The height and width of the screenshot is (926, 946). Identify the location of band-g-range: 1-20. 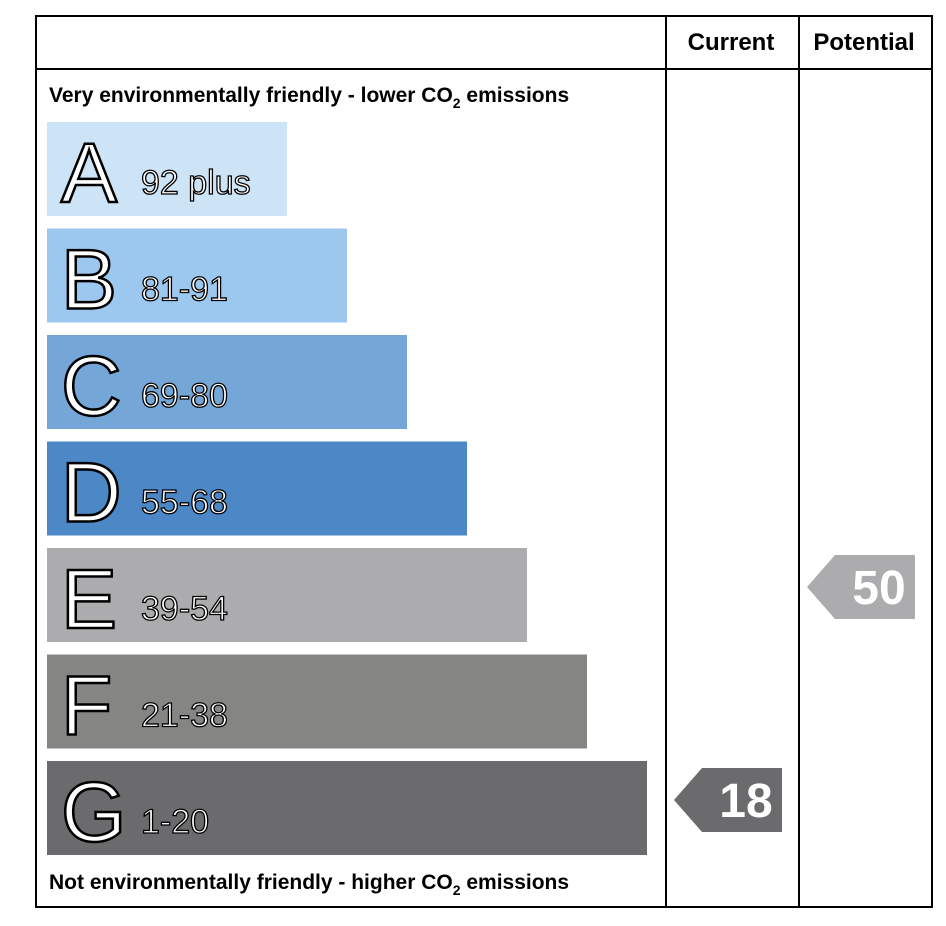
(175, 822).